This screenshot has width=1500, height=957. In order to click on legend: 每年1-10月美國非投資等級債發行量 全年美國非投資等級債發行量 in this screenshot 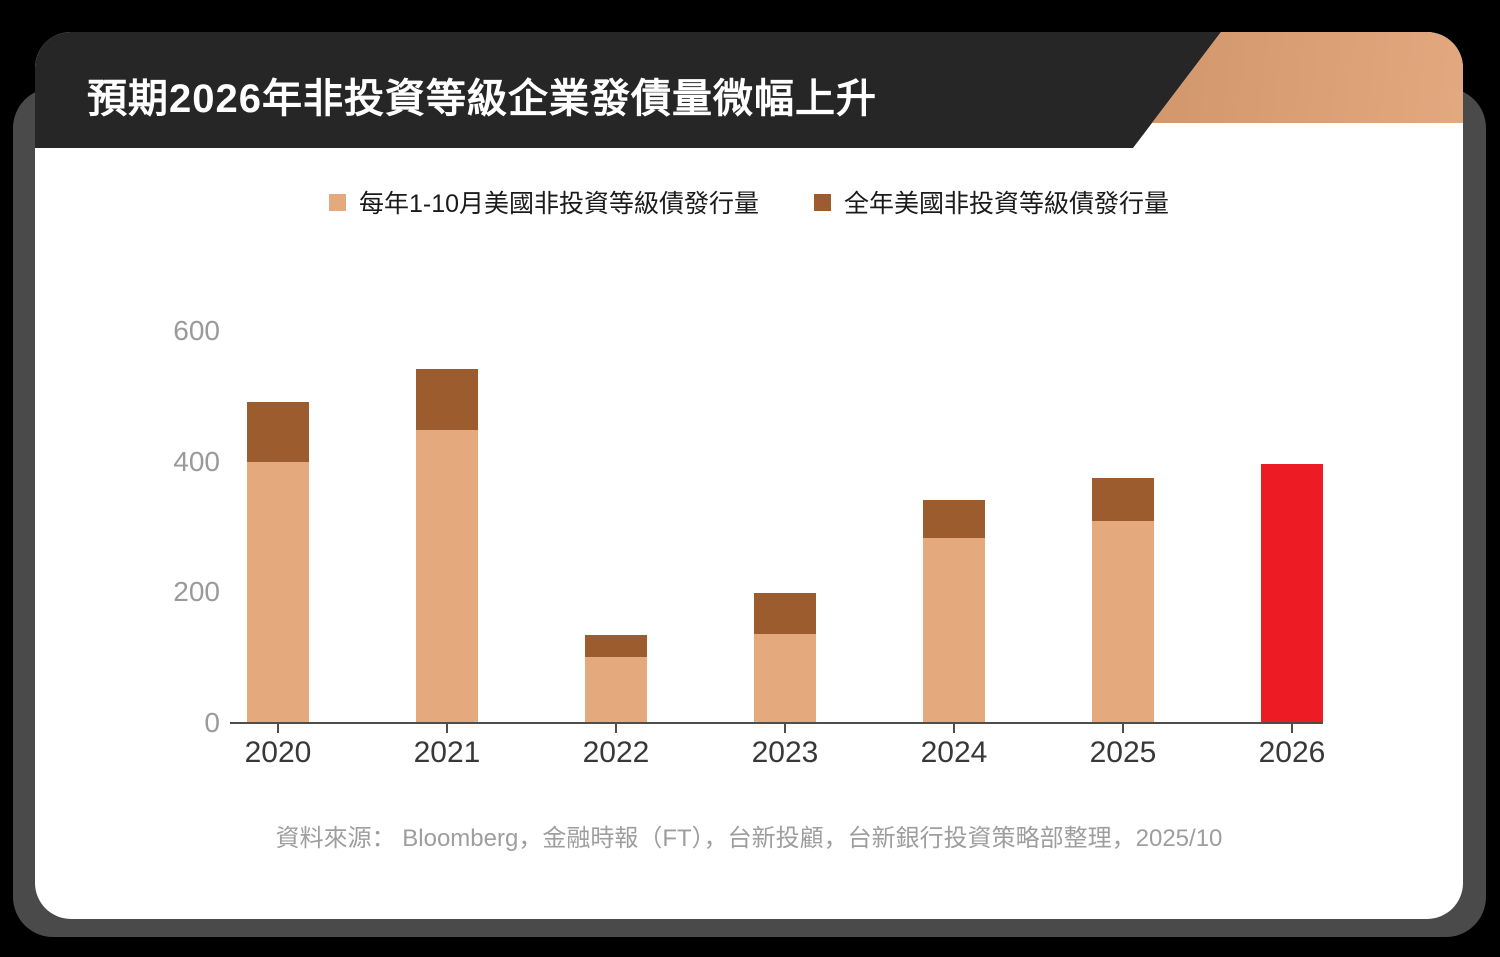, I will do `click(749, 202)`.